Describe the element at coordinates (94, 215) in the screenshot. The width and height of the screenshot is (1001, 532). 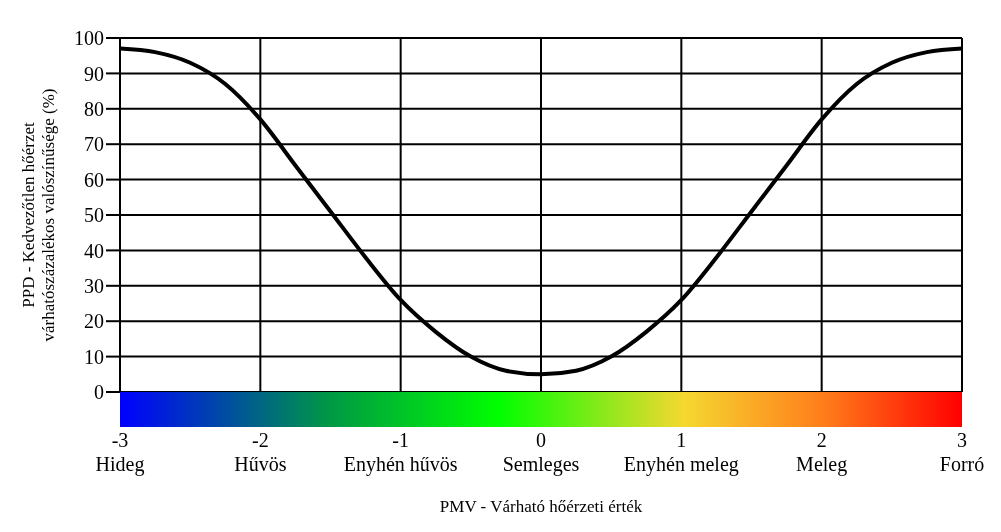
I see `y-tick-label: 50` at that location.